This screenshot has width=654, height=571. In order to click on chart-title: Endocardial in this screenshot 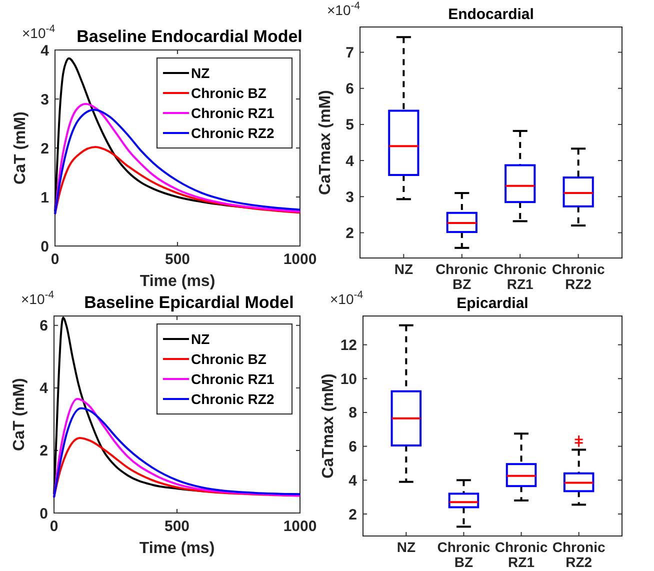, I will do `click(491, 14)`.